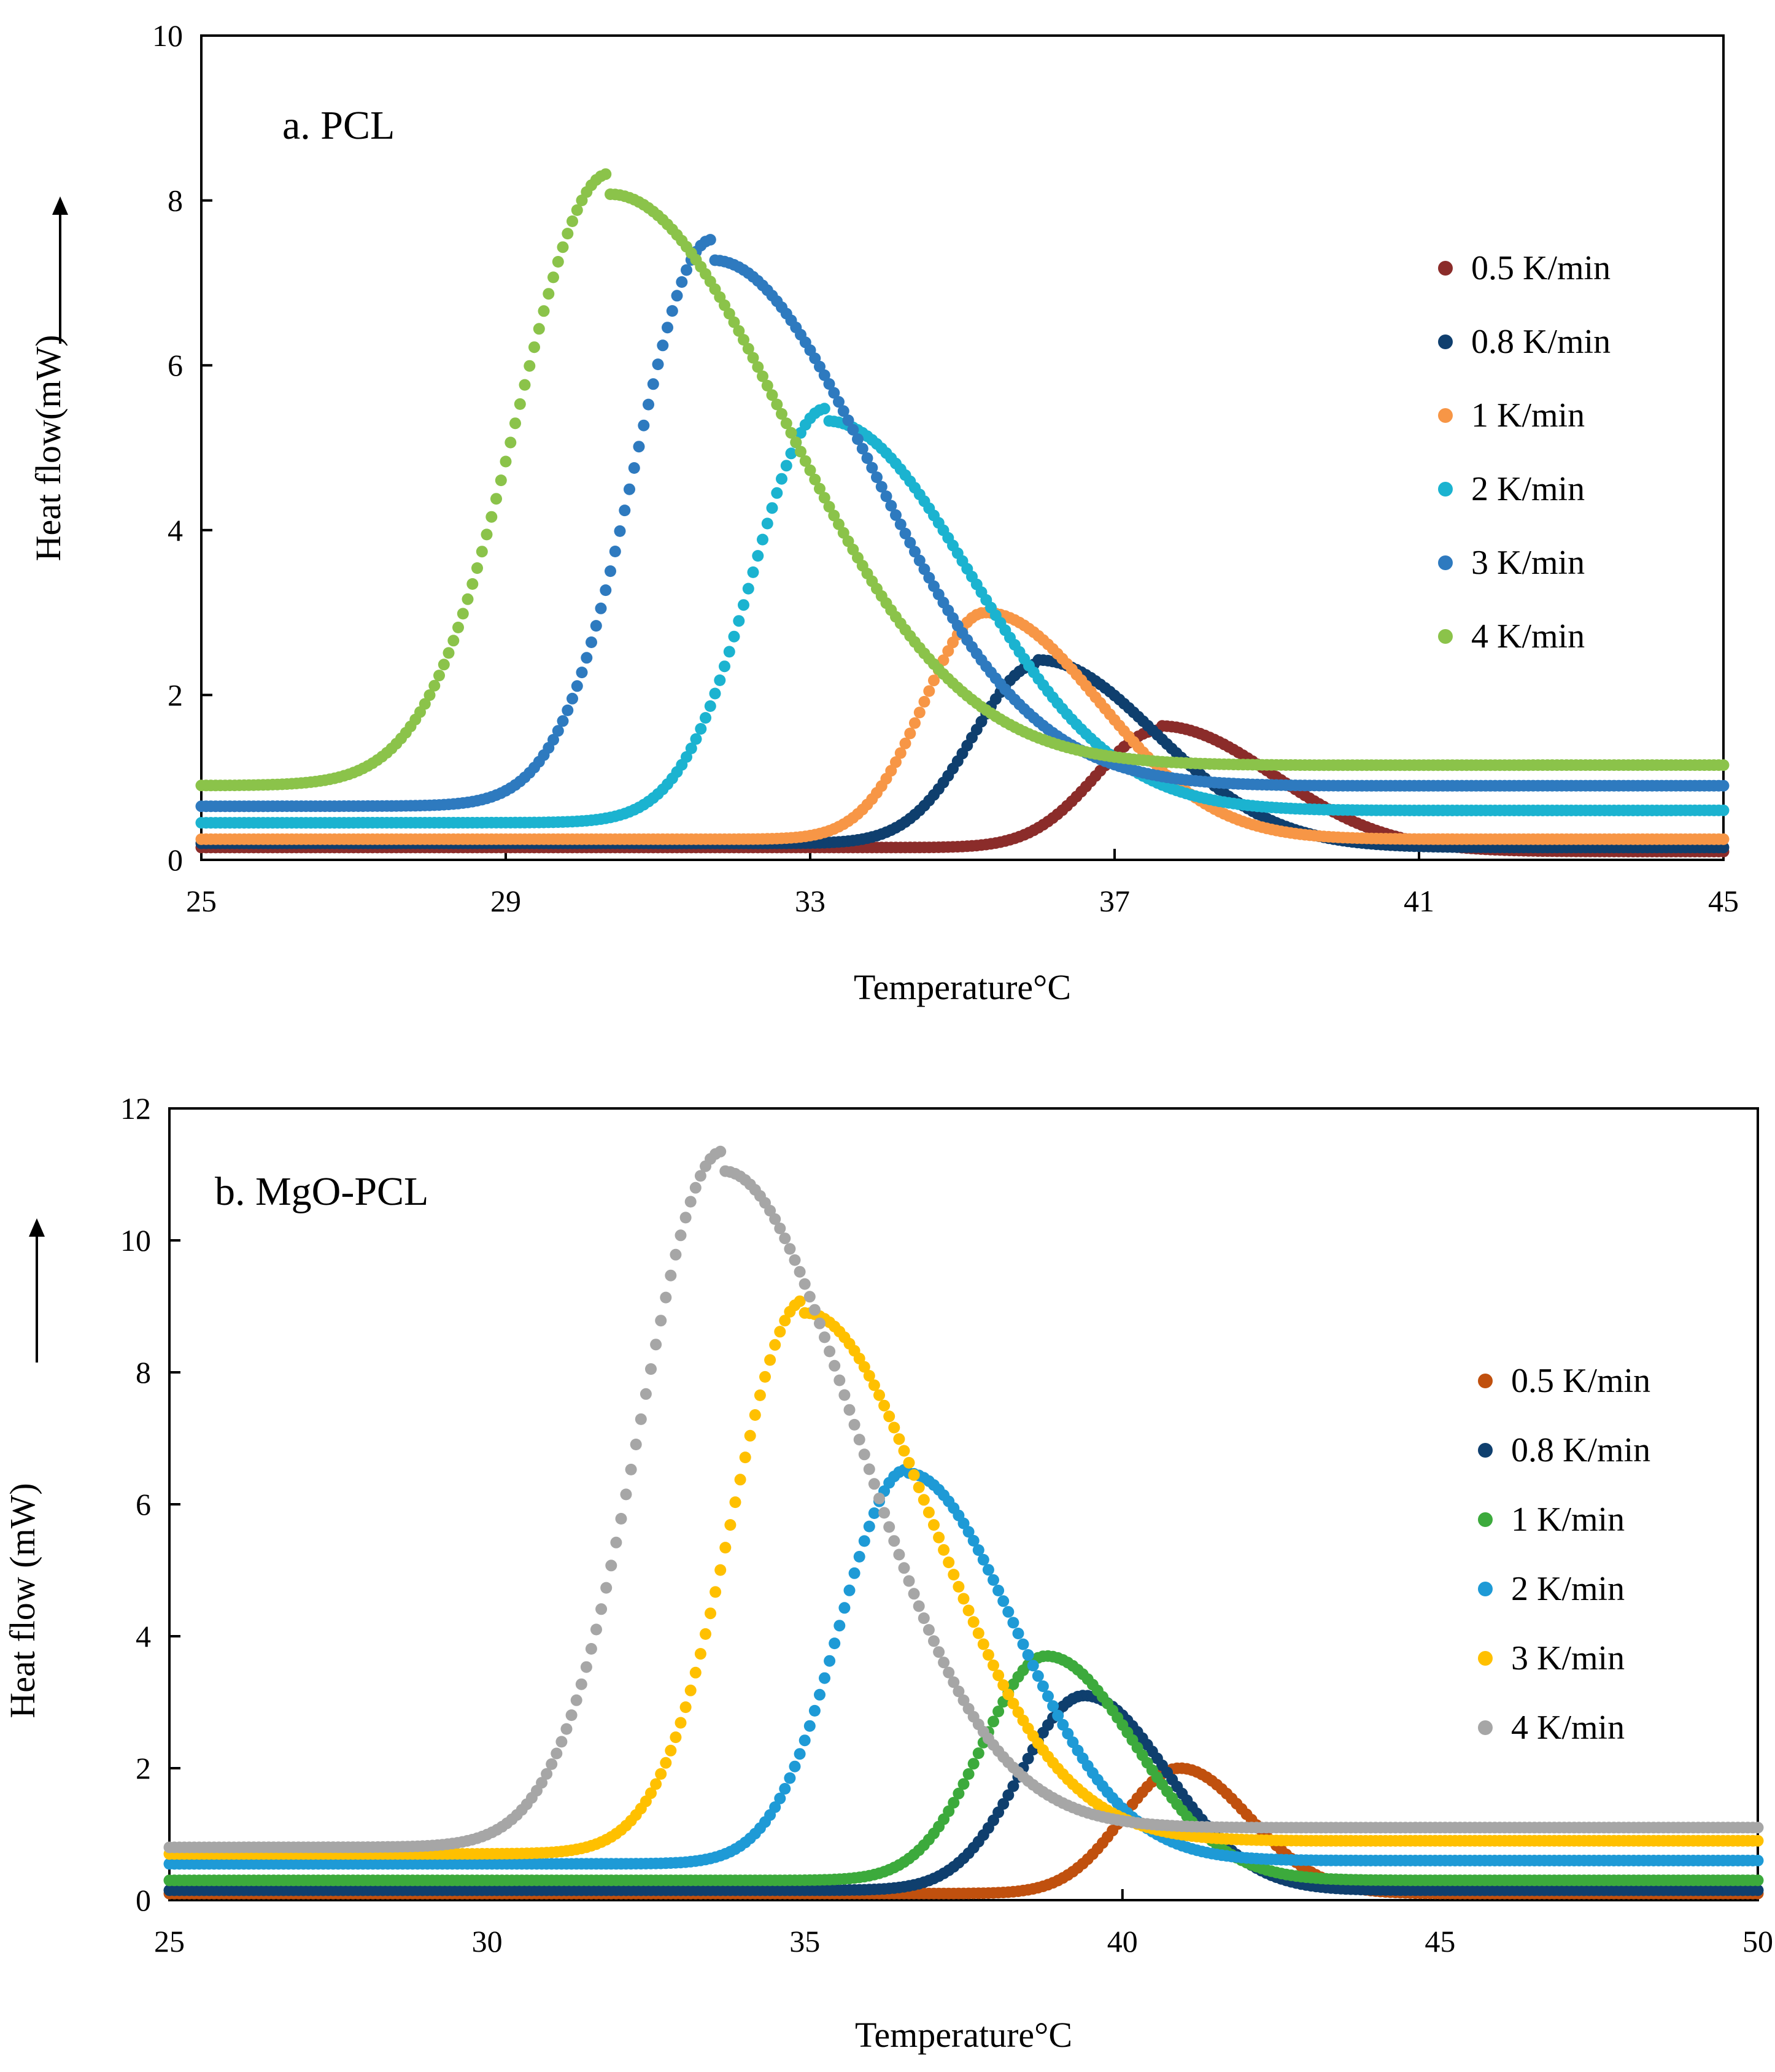 This screenshot has height=2072, width=1775. I want to click on panel-label: a. PCL, so click(338, 125).